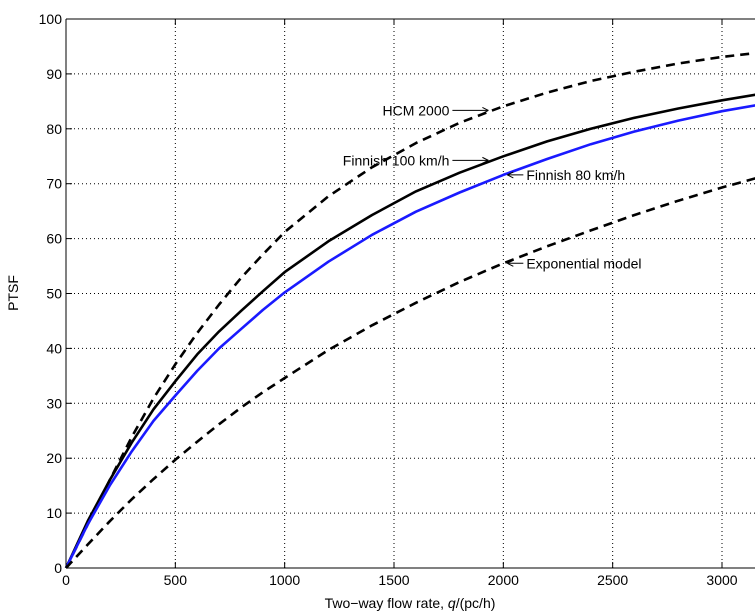 The width and height of the screenshot is (755, 612). I want to click on x-axis-label-variable: q, so click(452, 603).